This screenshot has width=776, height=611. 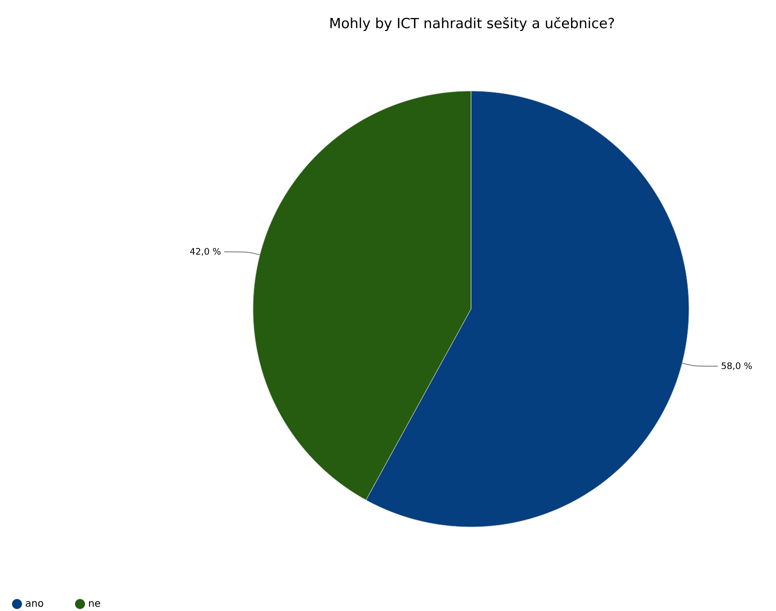 I want to click on chart-title: Mohly by ICT nahradit sešity a učebnice?, so click(x=472, y=24).